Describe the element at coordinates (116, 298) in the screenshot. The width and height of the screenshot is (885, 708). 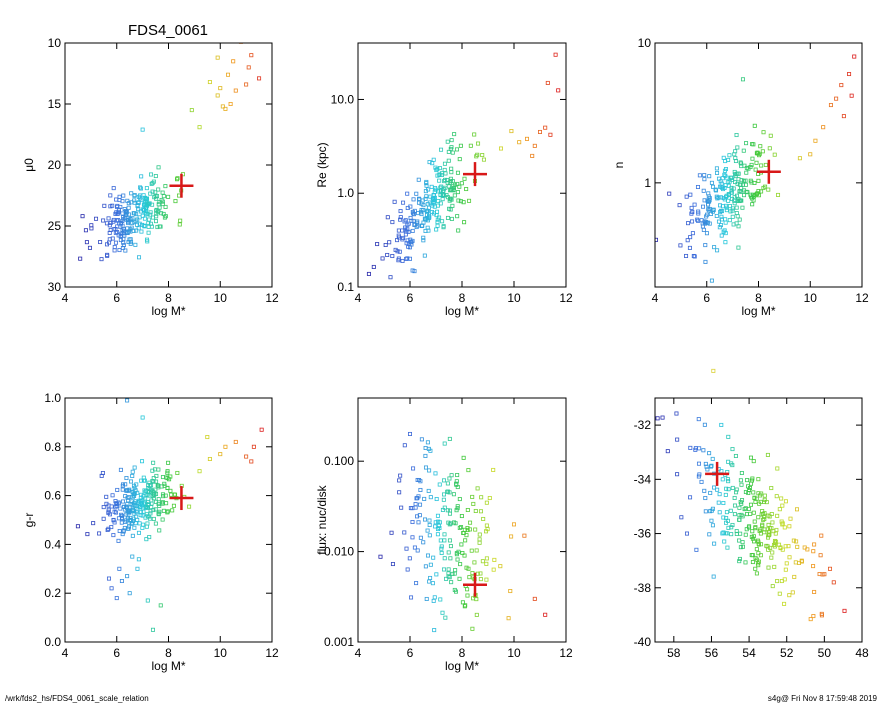
I see `x-tick-label: 6` at that location.